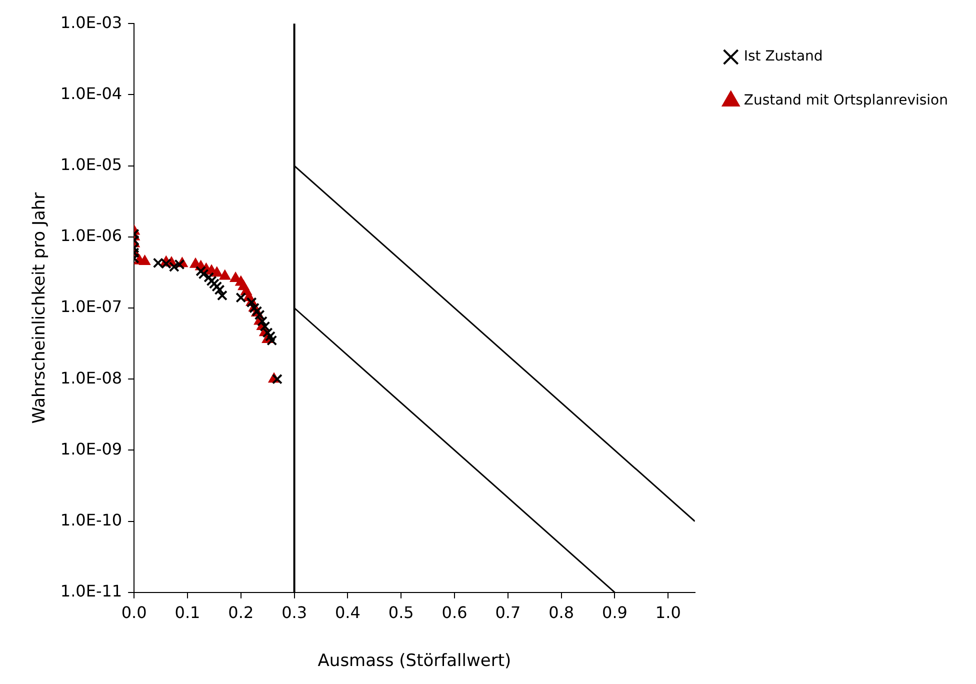  Describe the element at coordinates (615, 612) in the screenshot. I see `x-tick-label: 0.9` at that location.